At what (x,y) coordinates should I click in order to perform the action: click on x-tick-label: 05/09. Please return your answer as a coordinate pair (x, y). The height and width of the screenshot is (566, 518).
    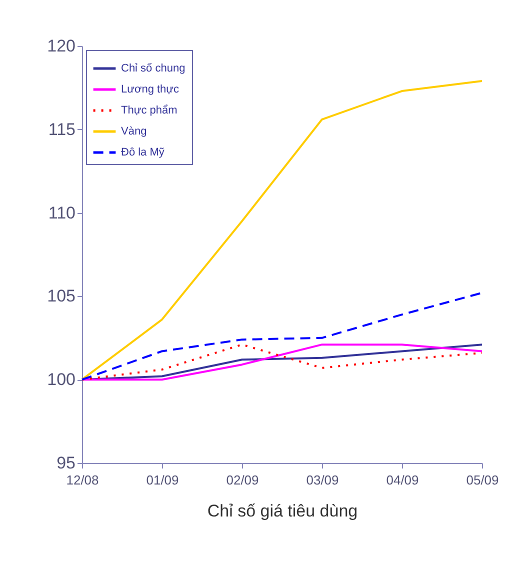
    Looking at the image, I should click on (482, 480).